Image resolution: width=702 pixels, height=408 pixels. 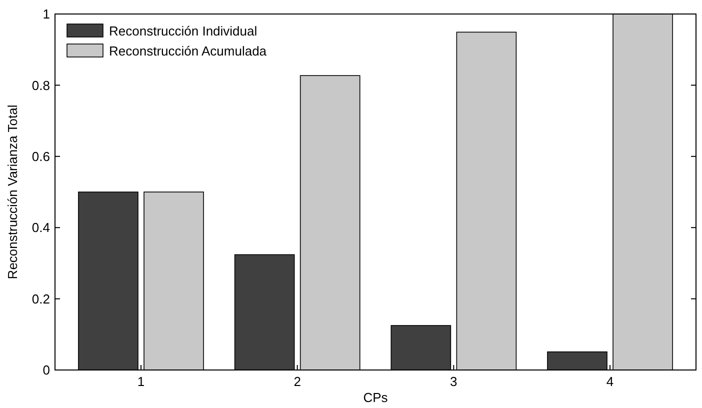 I want to click on x-tick-label: 3, so click(x=454, y=381).